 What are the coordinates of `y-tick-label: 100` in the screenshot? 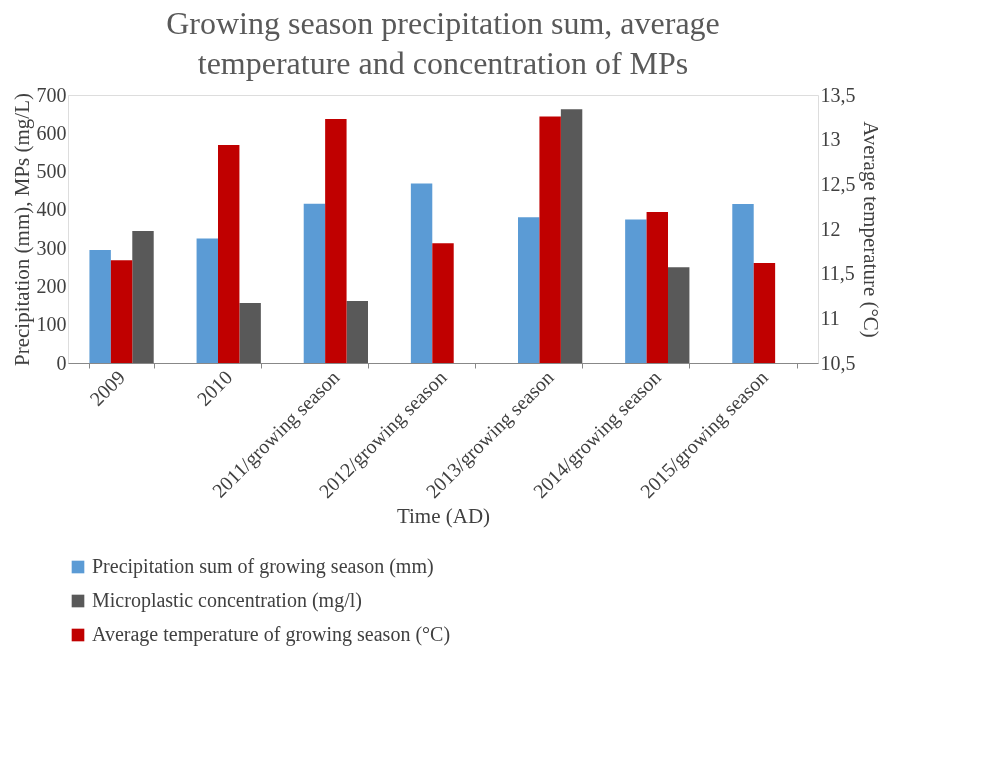 It's located at (51, 324).